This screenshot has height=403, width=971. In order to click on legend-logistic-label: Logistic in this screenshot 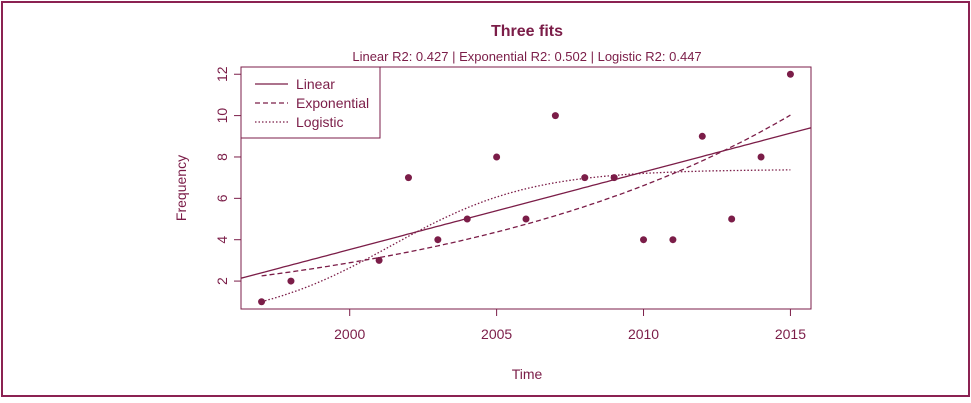, I will do `click(319, 122)`.